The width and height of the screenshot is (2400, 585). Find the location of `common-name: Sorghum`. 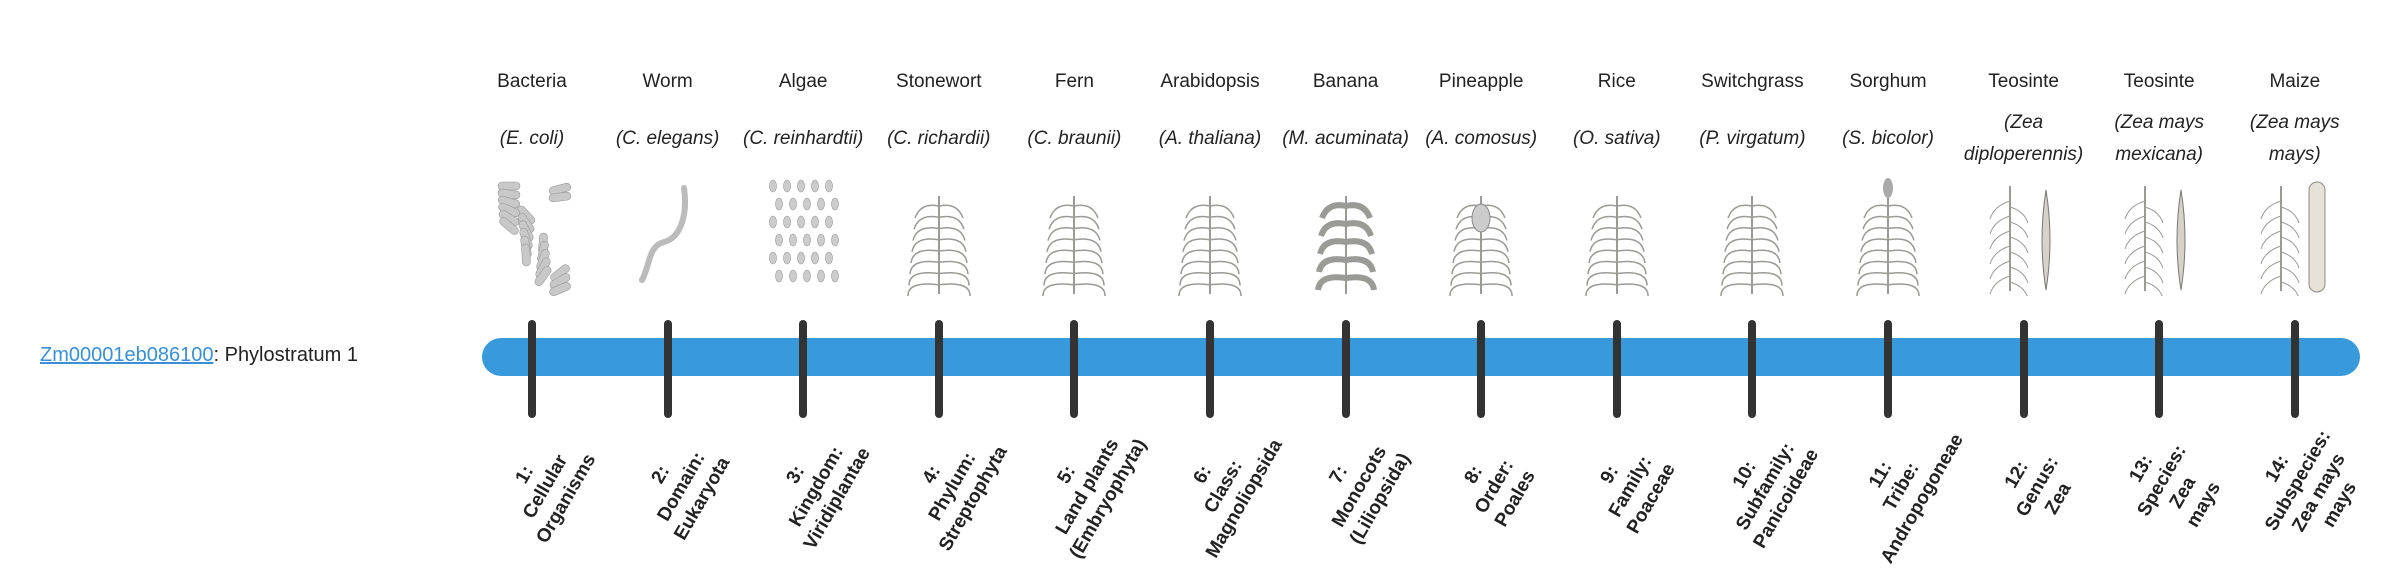

common-name: Sorghum is located at coordinates (1888, 81).